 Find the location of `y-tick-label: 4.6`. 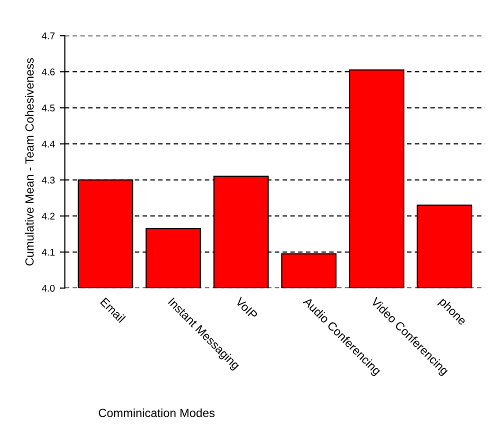

y-tick-label: 4.6 is located at coordinates (48, 72).